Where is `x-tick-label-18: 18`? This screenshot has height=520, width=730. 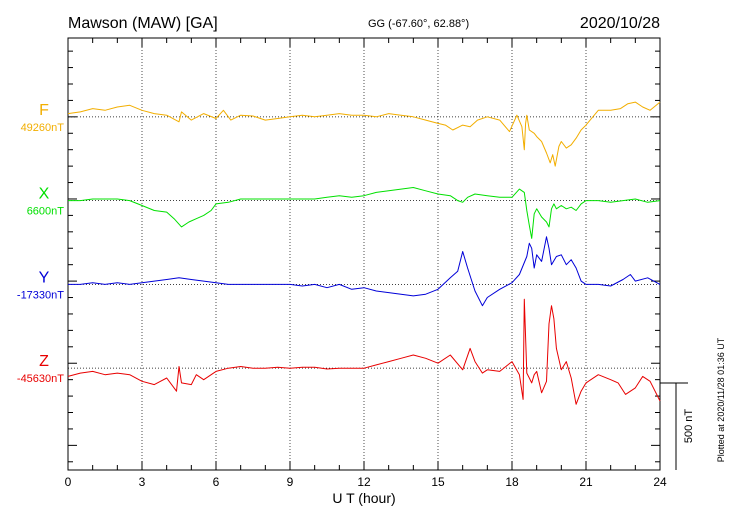 x-tick-label-18: 18 is located at coordinates (512, 482).